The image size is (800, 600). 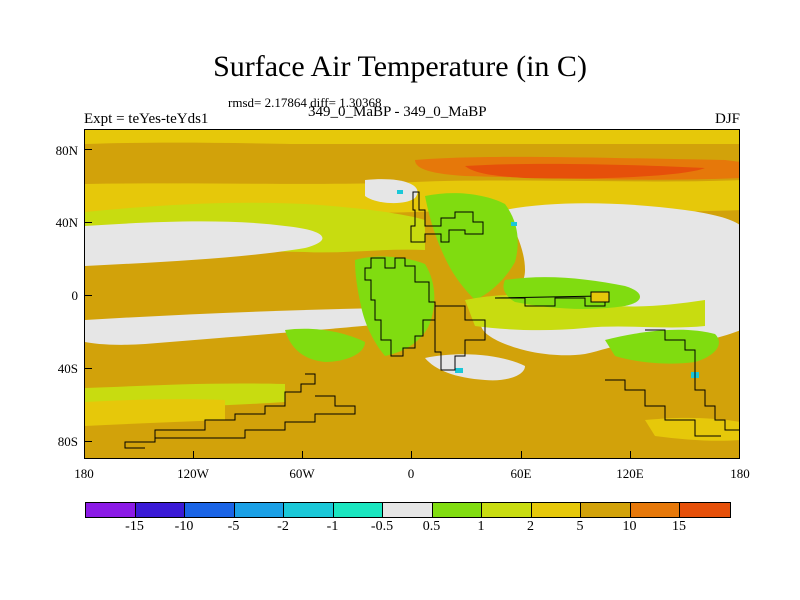 I want to click on x-tick-60e: 60E, so click(x=521, y=473).